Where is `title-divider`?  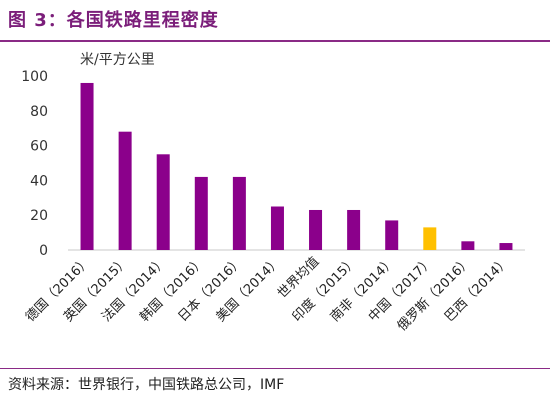 title-divider is located at coordinates (275, 41).